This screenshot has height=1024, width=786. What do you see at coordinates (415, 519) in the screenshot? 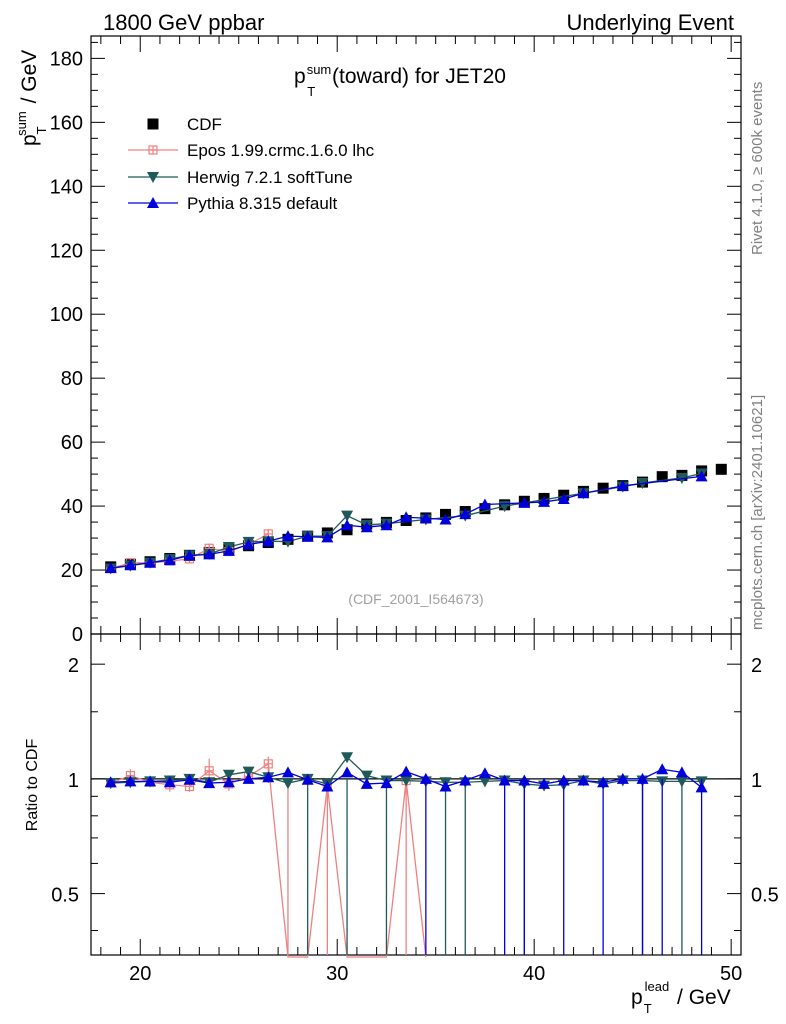
I see `main-data-layer` at bounding box center [415, 519].